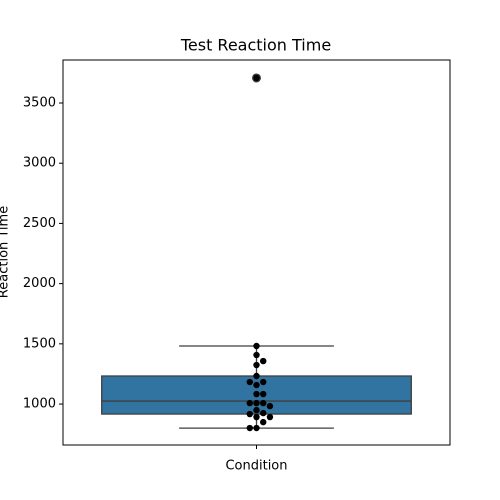 This screenshot has height=500, width=500. What do you see at coordinates (39, 283) in the screenshot?
I see `y-tick-label: 2000` at bounding box center [39, 283].